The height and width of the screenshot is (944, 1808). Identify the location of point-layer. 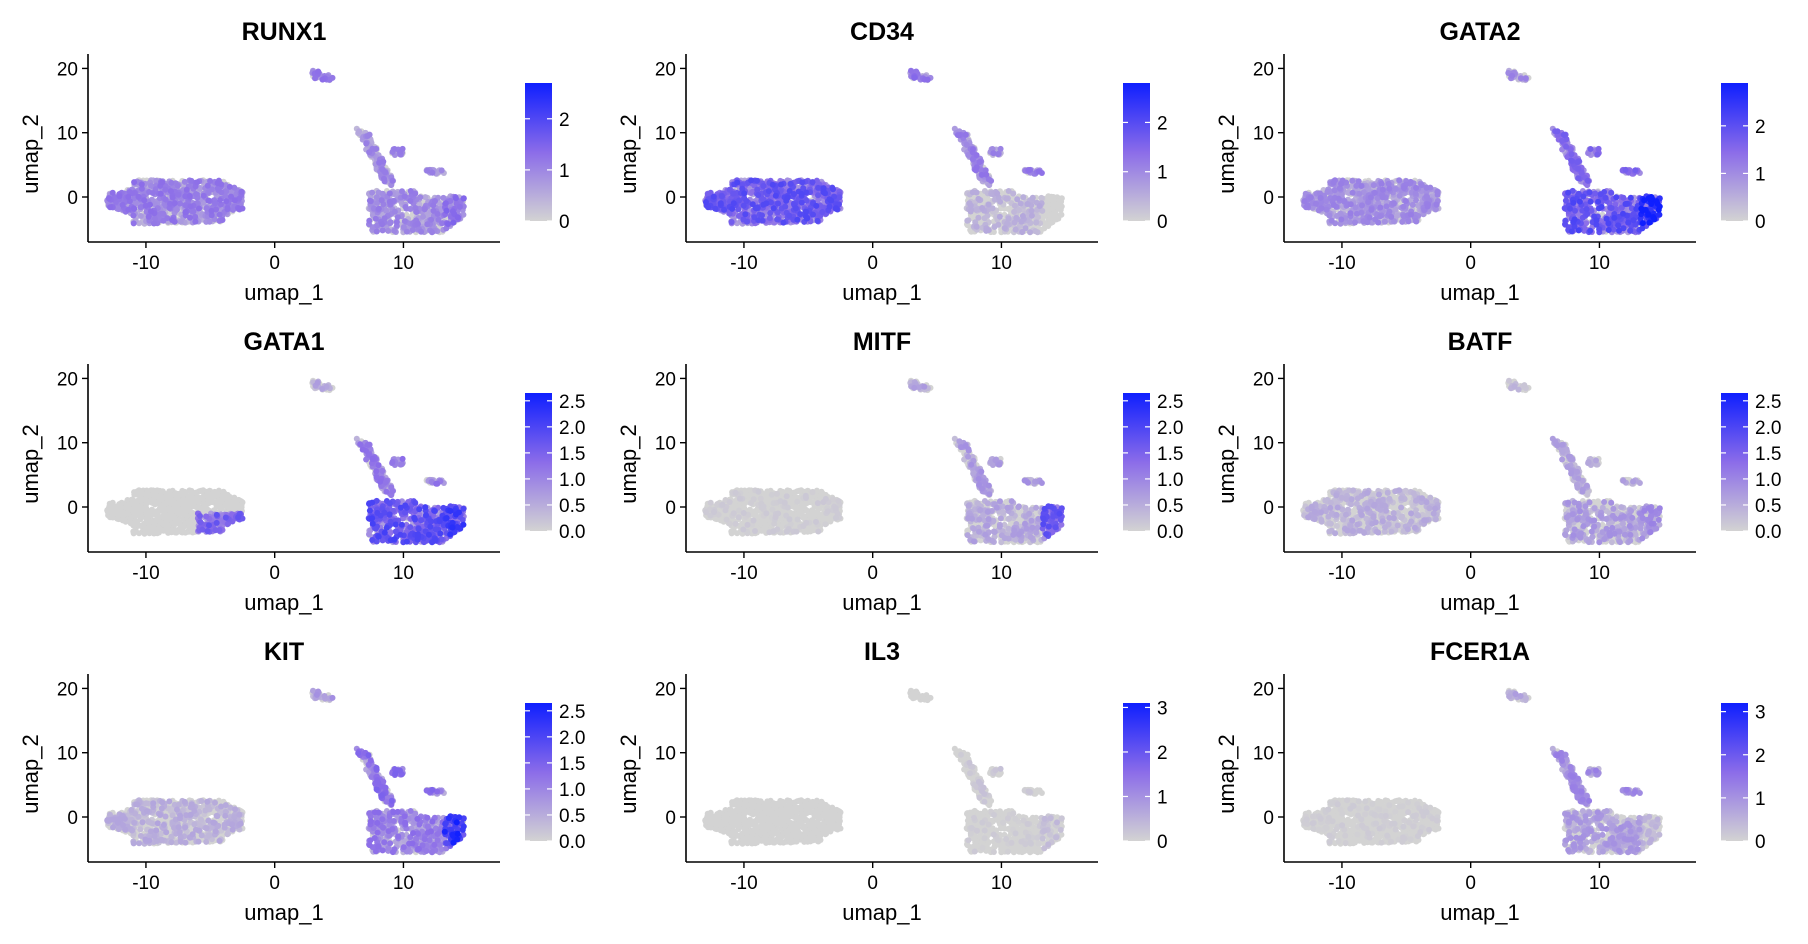
(285, 151).